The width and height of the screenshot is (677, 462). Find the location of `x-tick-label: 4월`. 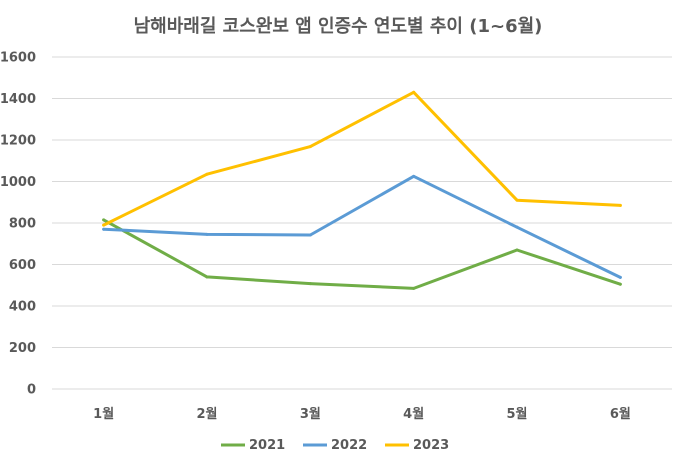

x-tick-label: 4월 is located at coordinates (413, 414).